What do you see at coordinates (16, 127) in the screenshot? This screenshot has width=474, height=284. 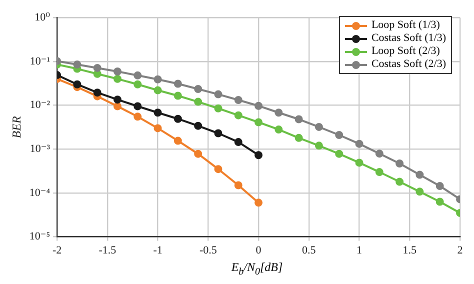 I see `y-axis-title: BER` at bounding box center [16, 127].